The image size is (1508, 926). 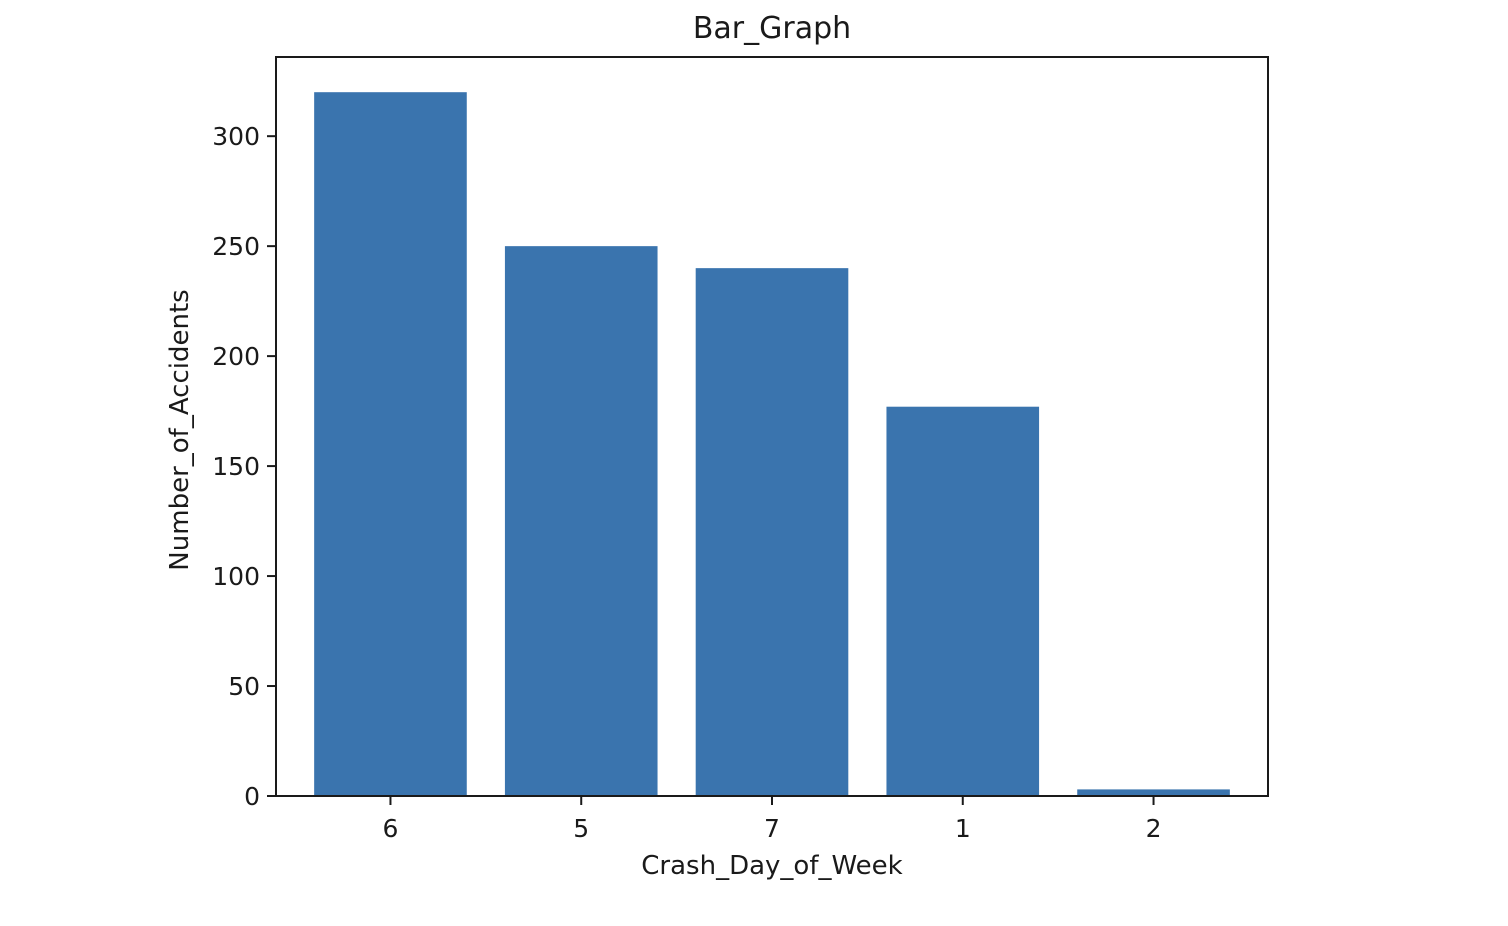 I want to click on x-tick-label: 7, so click(x=772, y=828).